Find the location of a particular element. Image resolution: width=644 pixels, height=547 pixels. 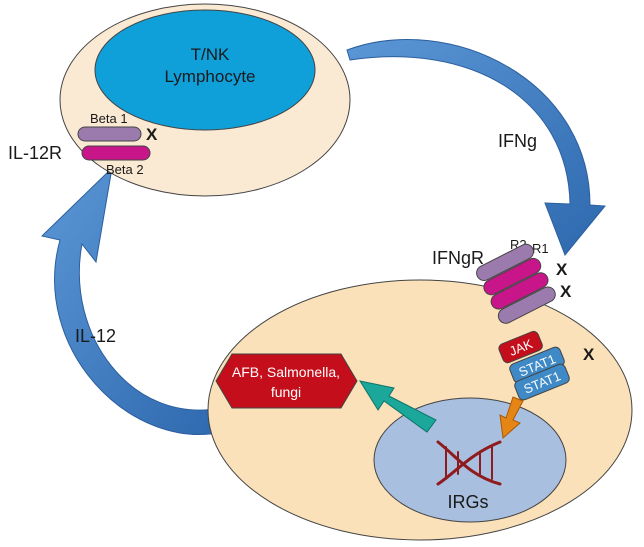

nucleus-to-pathogens-arrow is located at coordinates (397, 406).